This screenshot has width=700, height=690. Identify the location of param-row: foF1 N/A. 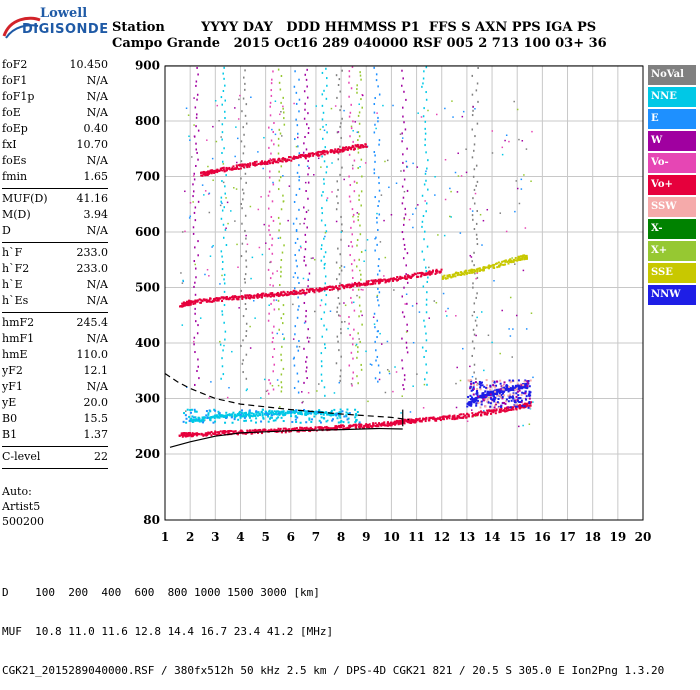
(55, 82).